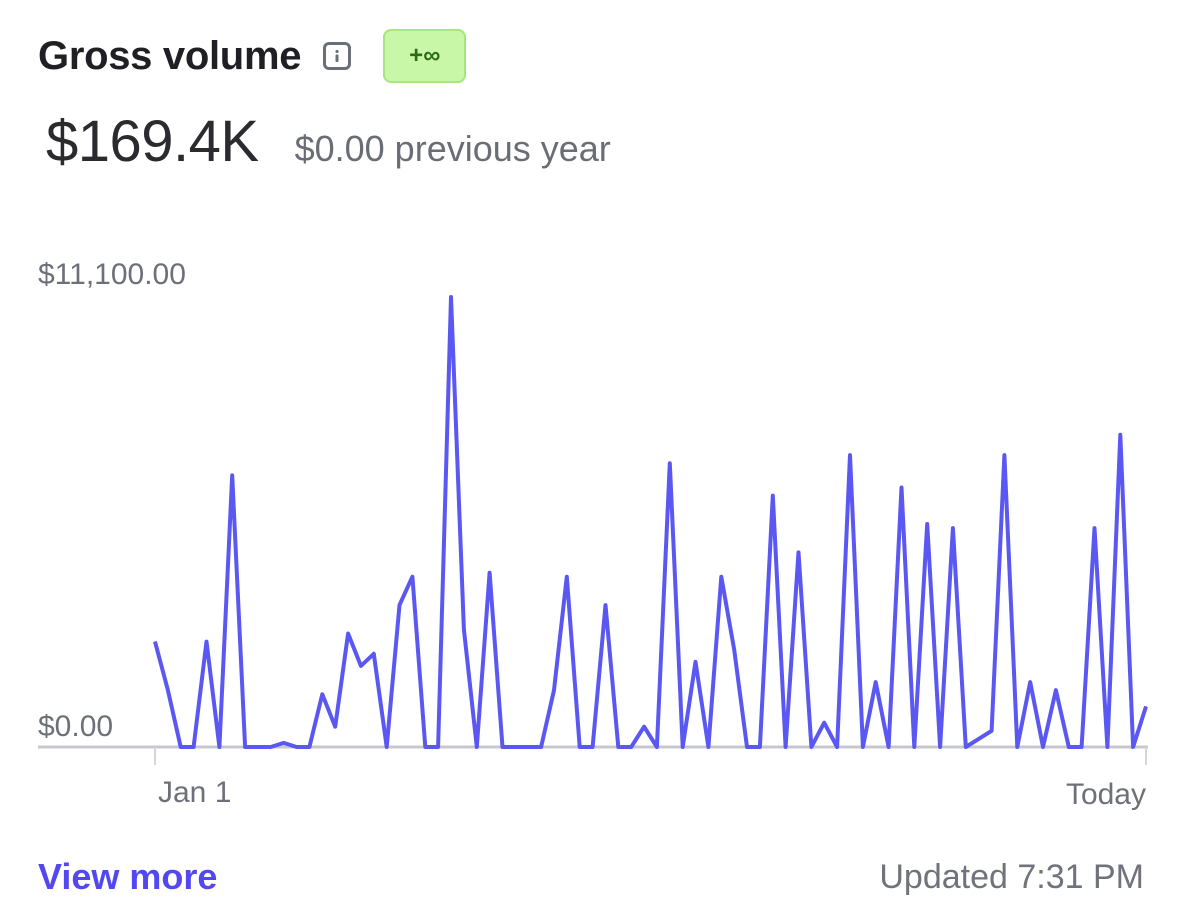 The height and width of the screenshot is (921, 1200). I want to click on header: Gross volume +∞, so click(252, 56).